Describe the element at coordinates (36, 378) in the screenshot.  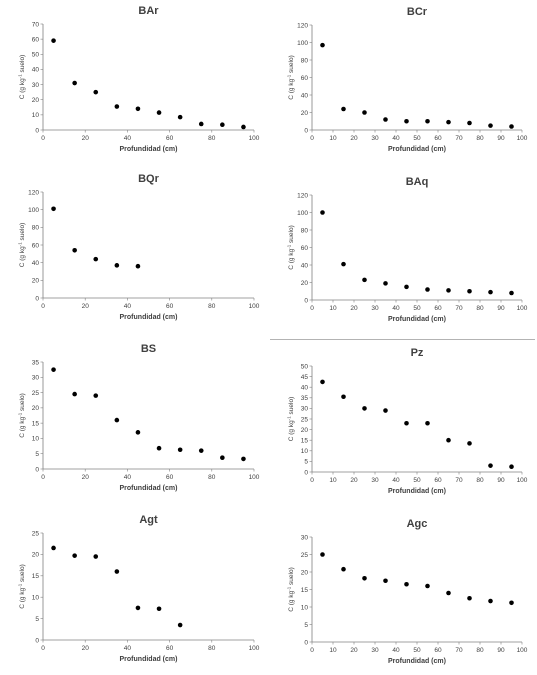
I see `y-tick-label: 30` at that location.